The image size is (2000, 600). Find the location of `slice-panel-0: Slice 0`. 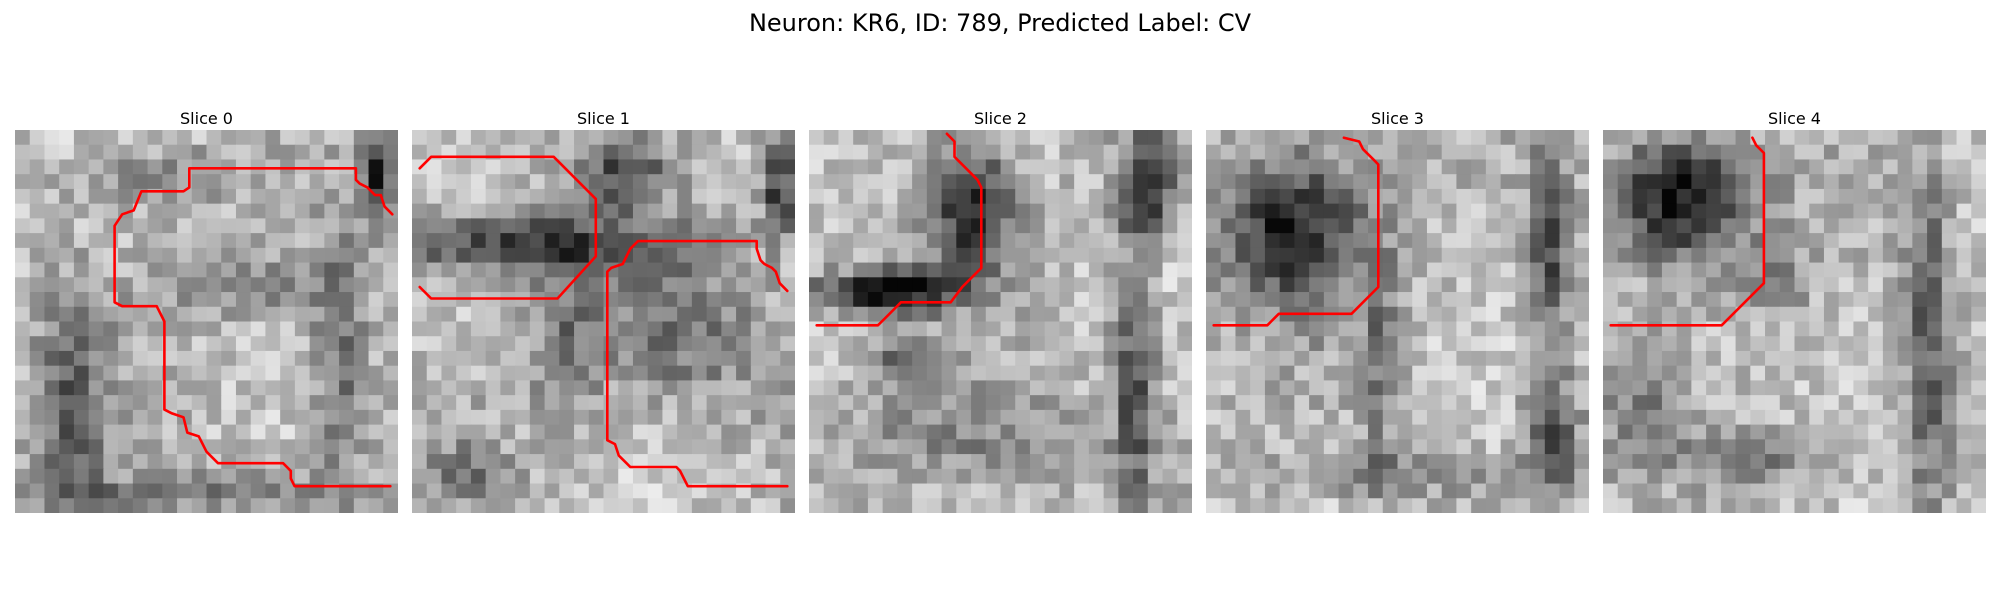

slice-panel-0: Slice 0 is located at coordinates (206, 310).